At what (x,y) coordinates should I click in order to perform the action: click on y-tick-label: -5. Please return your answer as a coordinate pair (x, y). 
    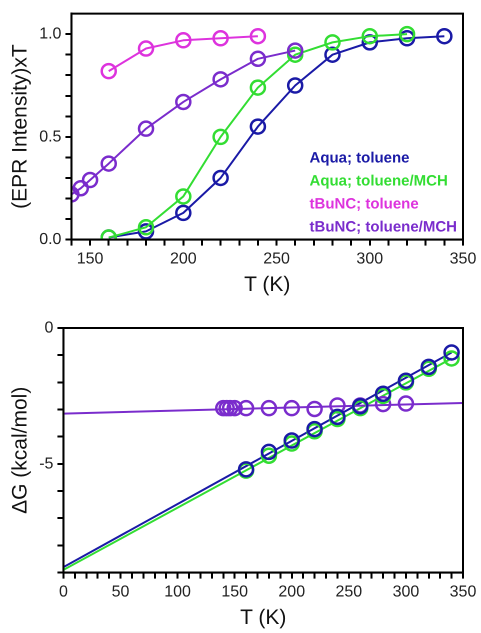
    Looking at the image, I should click on (46, 463).